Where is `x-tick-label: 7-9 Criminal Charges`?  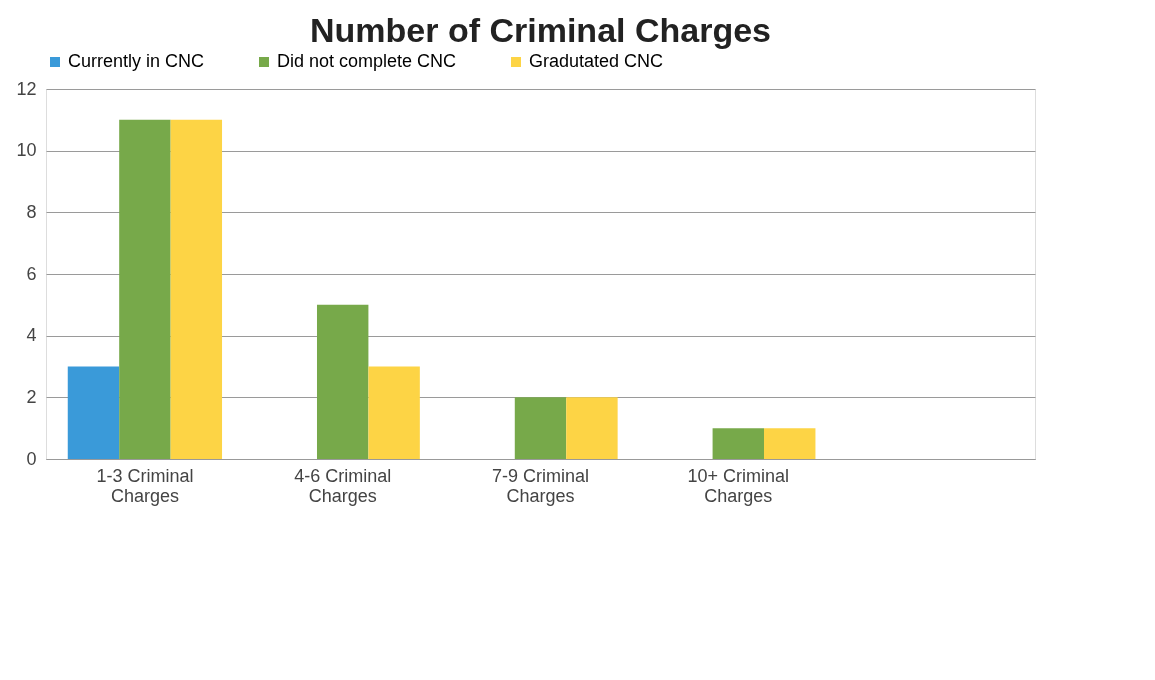 x-tick-label: 7-9 Criminal Charges is located at coordinates (540, 485).